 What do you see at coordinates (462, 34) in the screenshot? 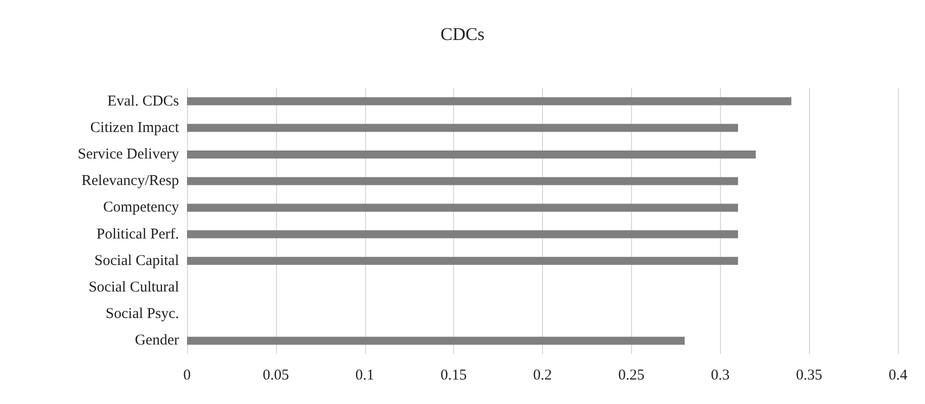
I see `chart-title: CDCs` at bounding box center [462, 34].